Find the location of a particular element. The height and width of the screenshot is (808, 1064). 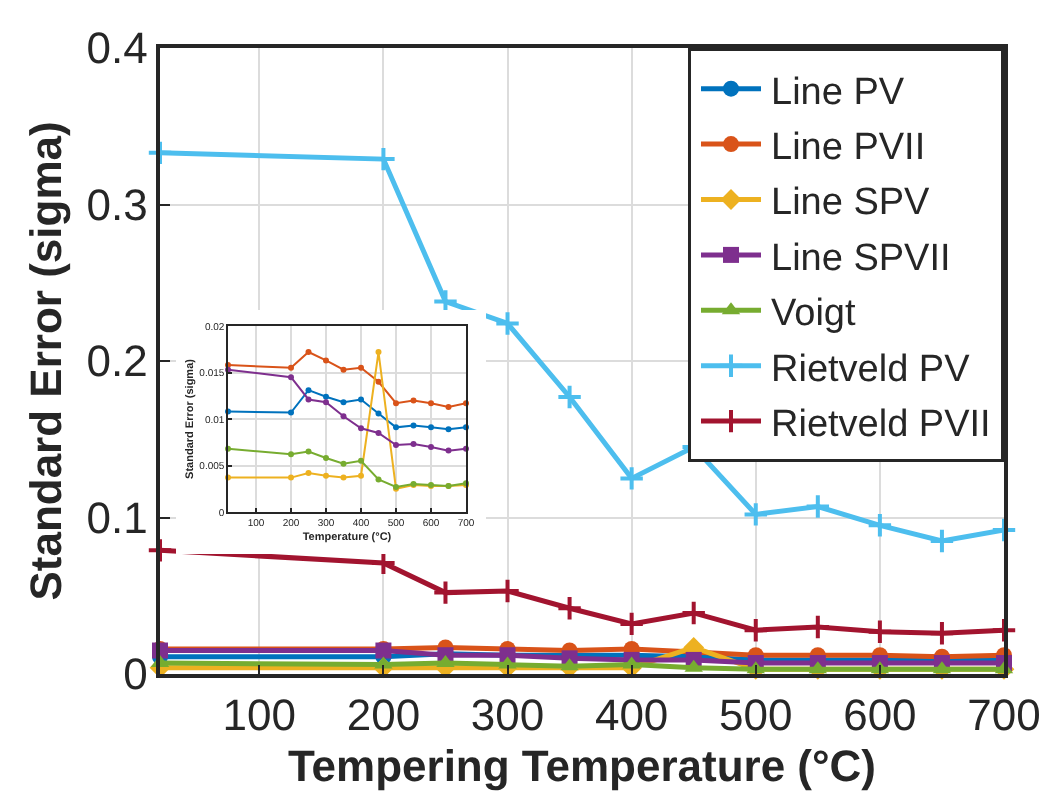

x-tick-label: 300 is located at coordinates (507, 715).